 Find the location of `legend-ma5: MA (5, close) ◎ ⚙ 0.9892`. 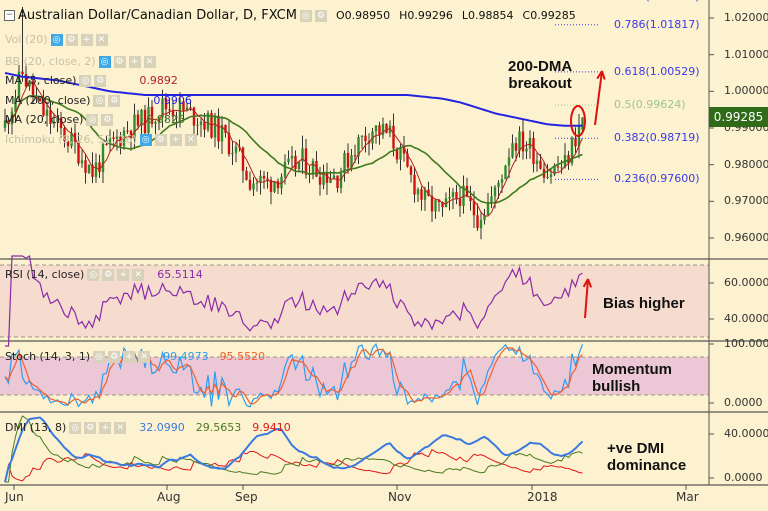

legend-ma5: MA (5, close) ◎ ⚙ 0.9892 is located at coordinates (91, 80).